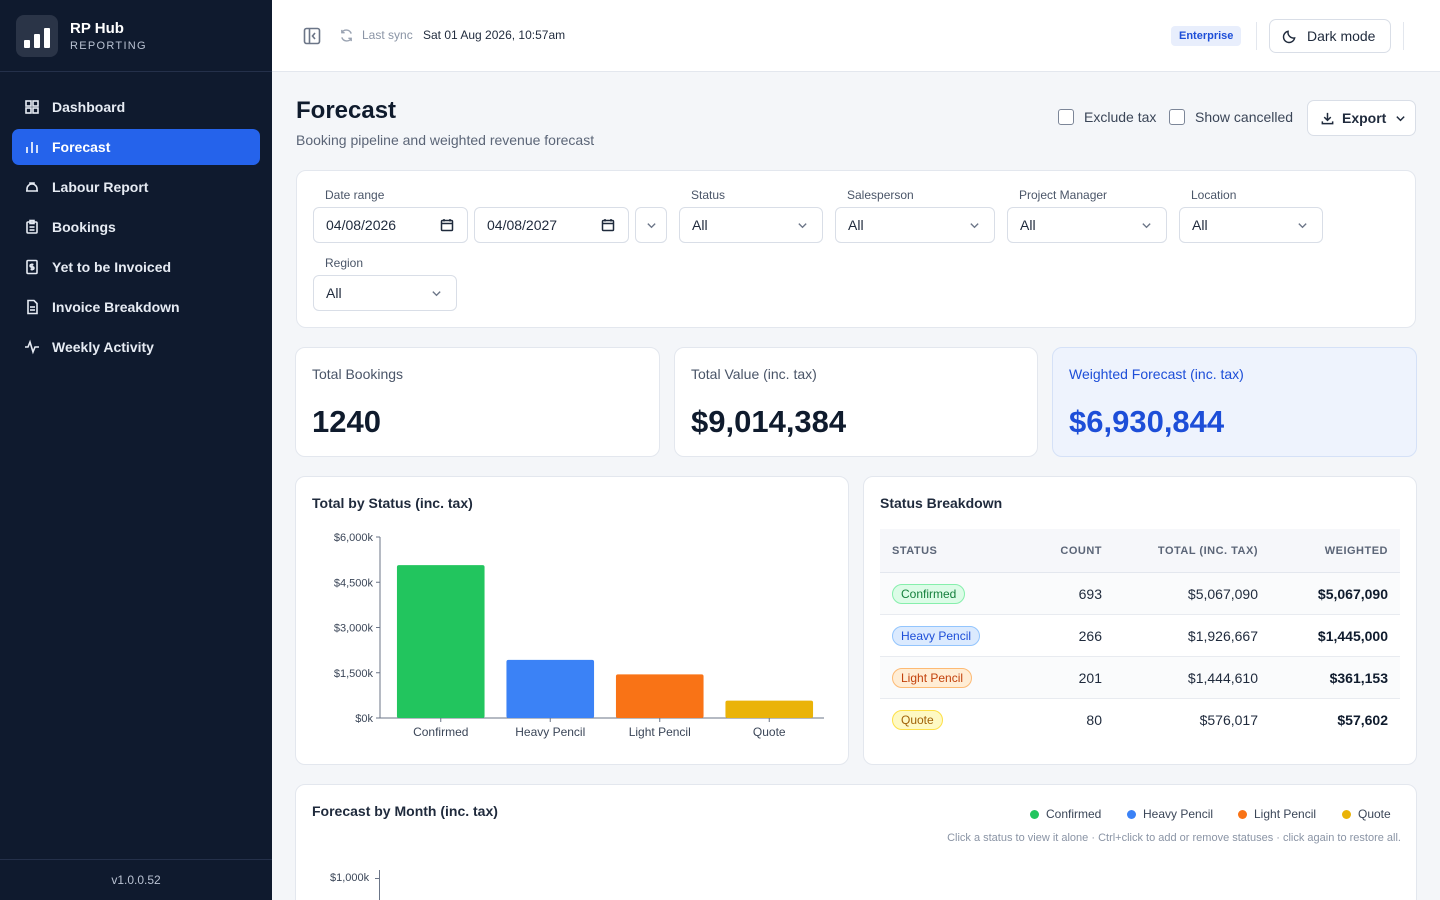  What do you see at coordinates (1361, 118) in the screenshot?
I see `export-button: Export` at bounding box center [1361, 118].